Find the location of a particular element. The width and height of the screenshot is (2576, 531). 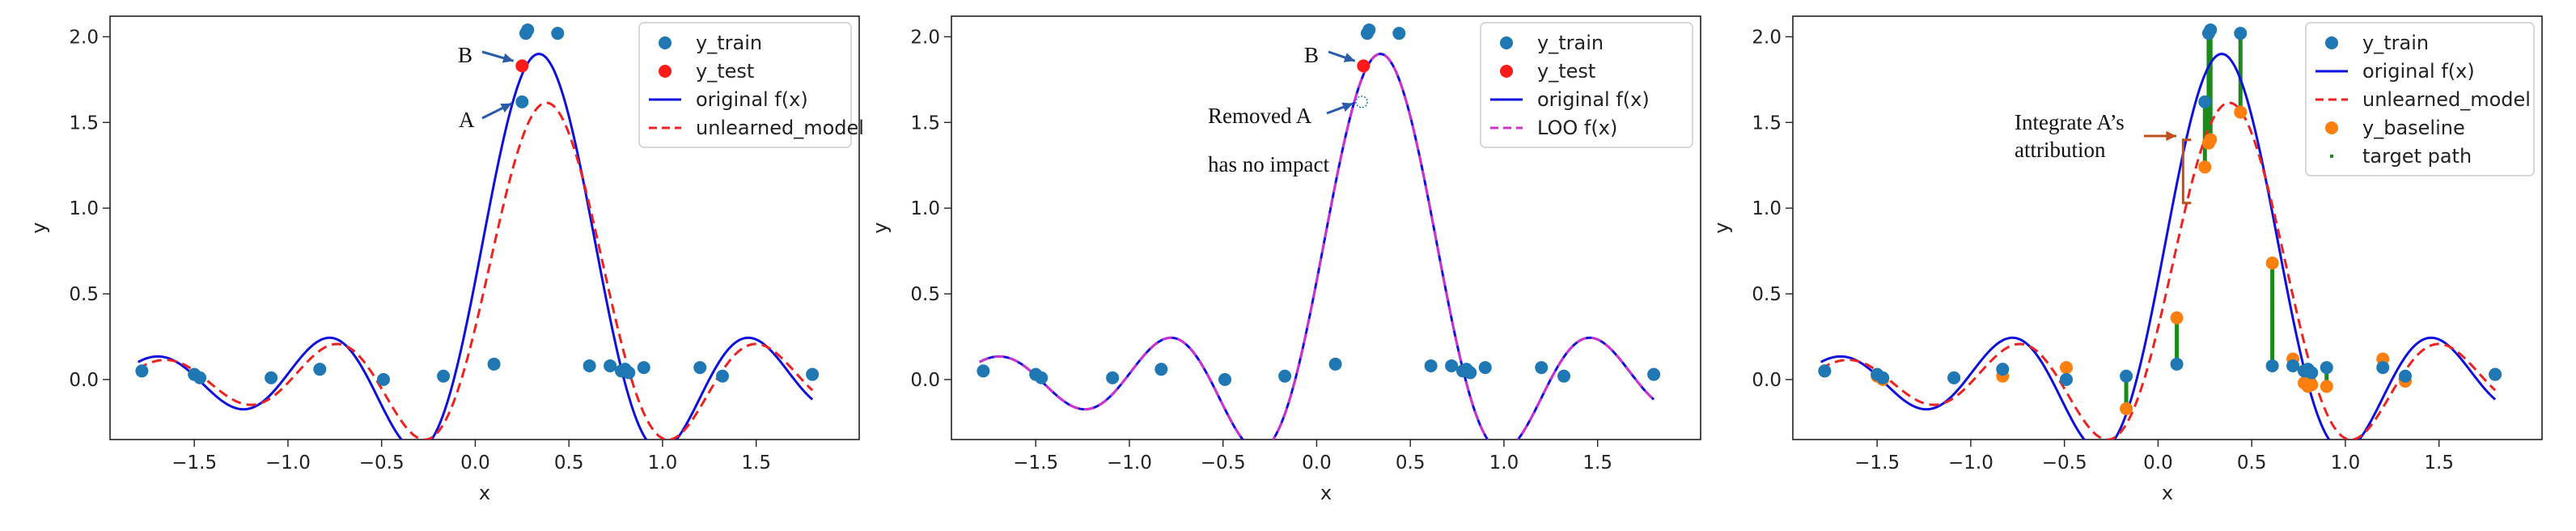

legend-label: y_baseline is located at coordinates (2413, 128).